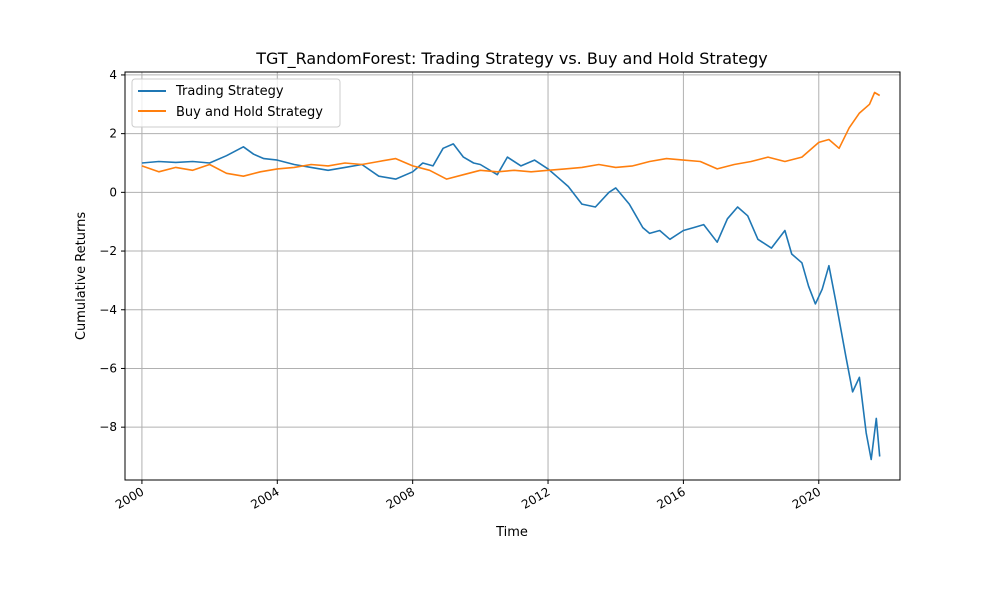  Describe the element at coordinates (108, 251) in the screenshot. I see `y-tick-label: −2` at that location.